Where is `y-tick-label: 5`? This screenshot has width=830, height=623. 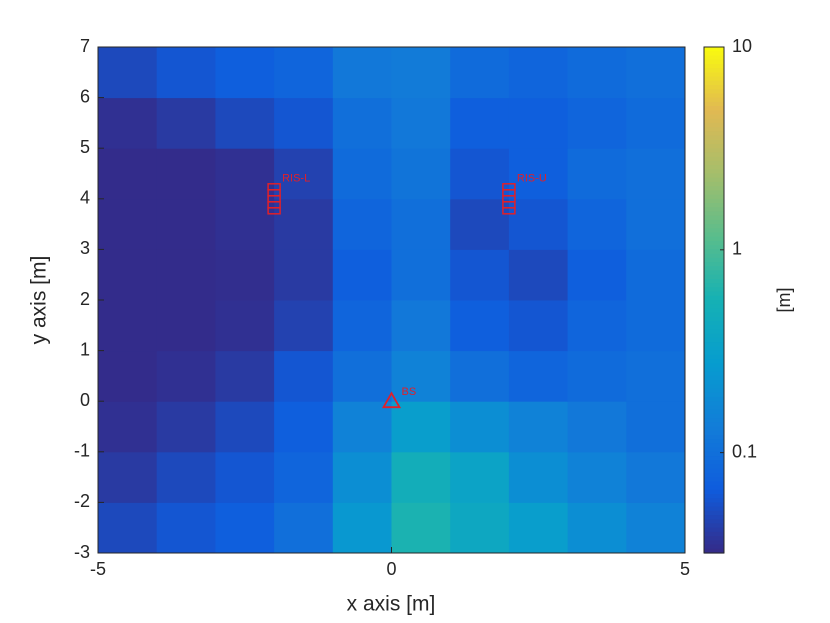 y-tick-label: 5 is located at coordinates (85, 147).